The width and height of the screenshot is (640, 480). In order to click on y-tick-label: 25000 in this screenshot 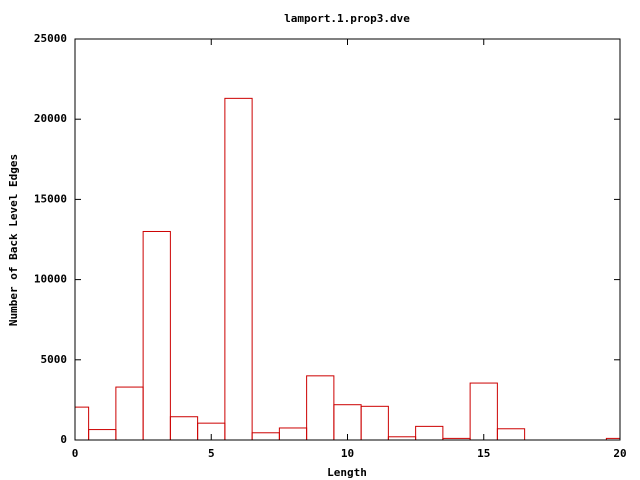, I will do `click(50, 38)`.